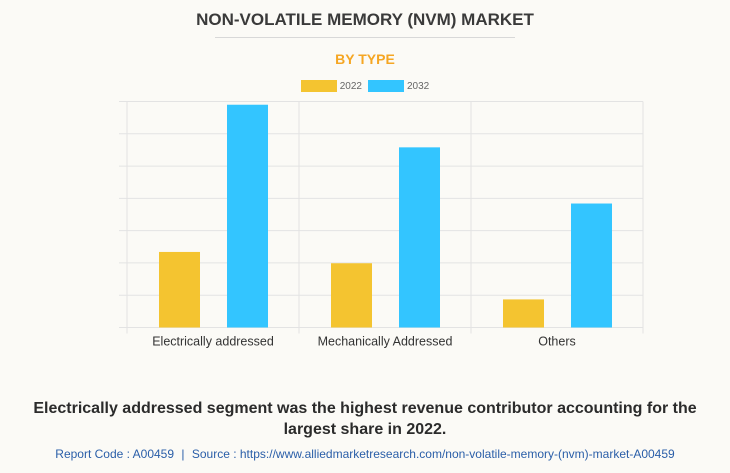  I want to click on title-divider, so click(365, 37).